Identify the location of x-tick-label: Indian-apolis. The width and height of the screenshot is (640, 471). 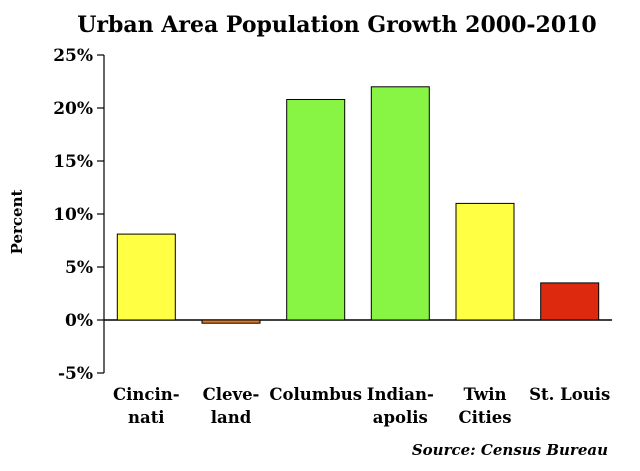
(400, 406).